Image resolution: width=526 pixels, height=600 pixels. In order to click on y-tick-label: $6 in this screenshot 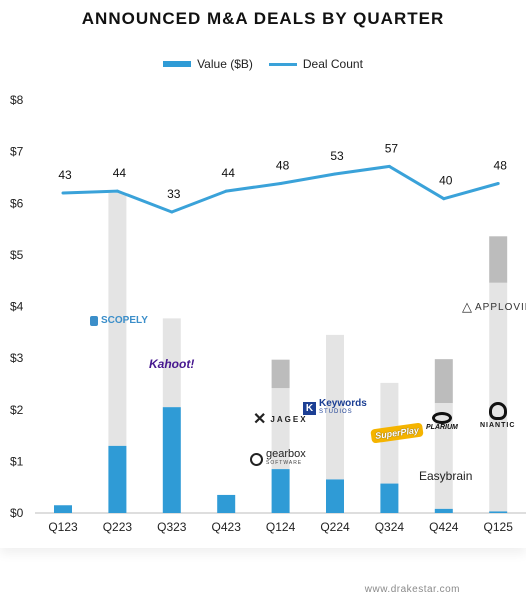, I will do `click(17, 203)`.